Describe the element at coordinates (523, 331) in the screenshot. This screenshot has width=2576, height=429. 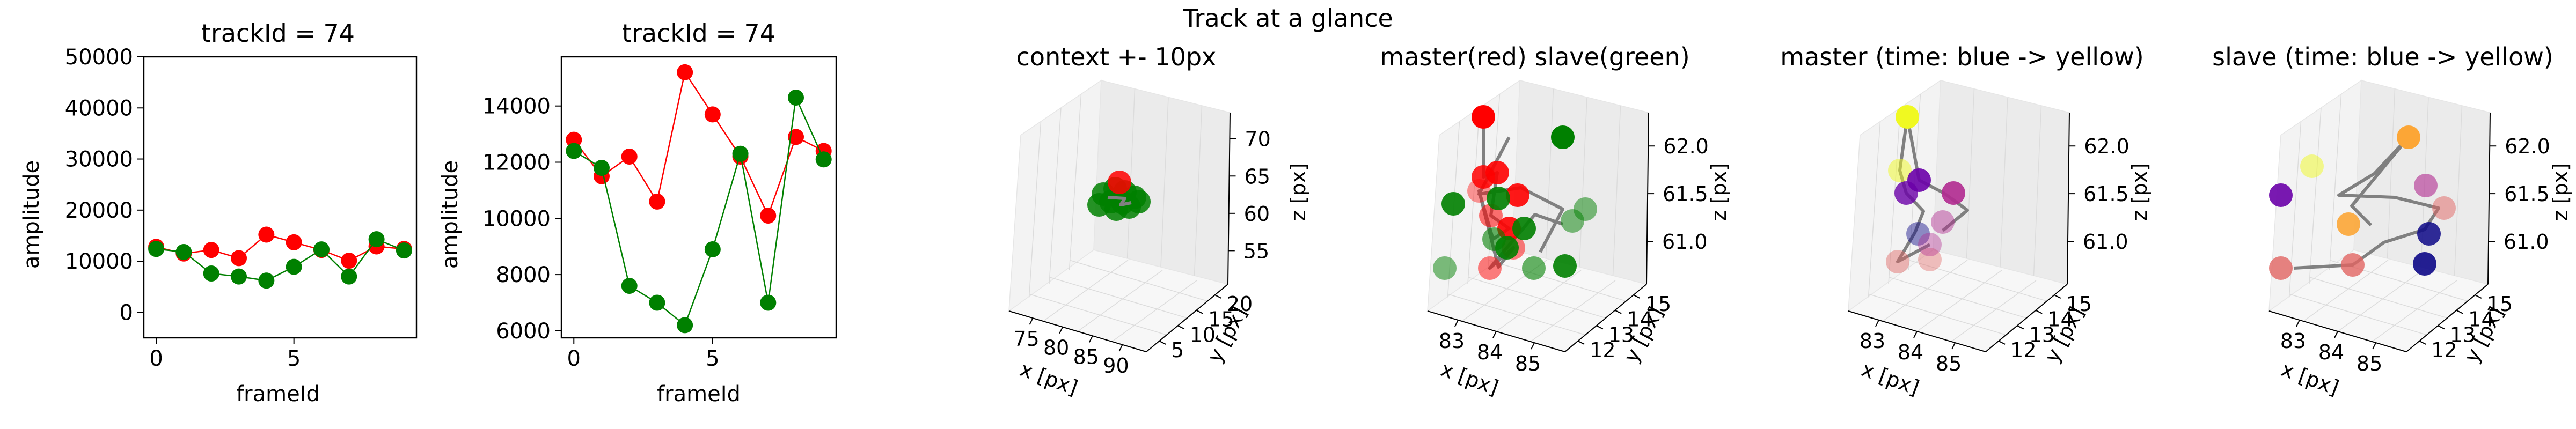
I see `y-tick-label: 6000` at that location.